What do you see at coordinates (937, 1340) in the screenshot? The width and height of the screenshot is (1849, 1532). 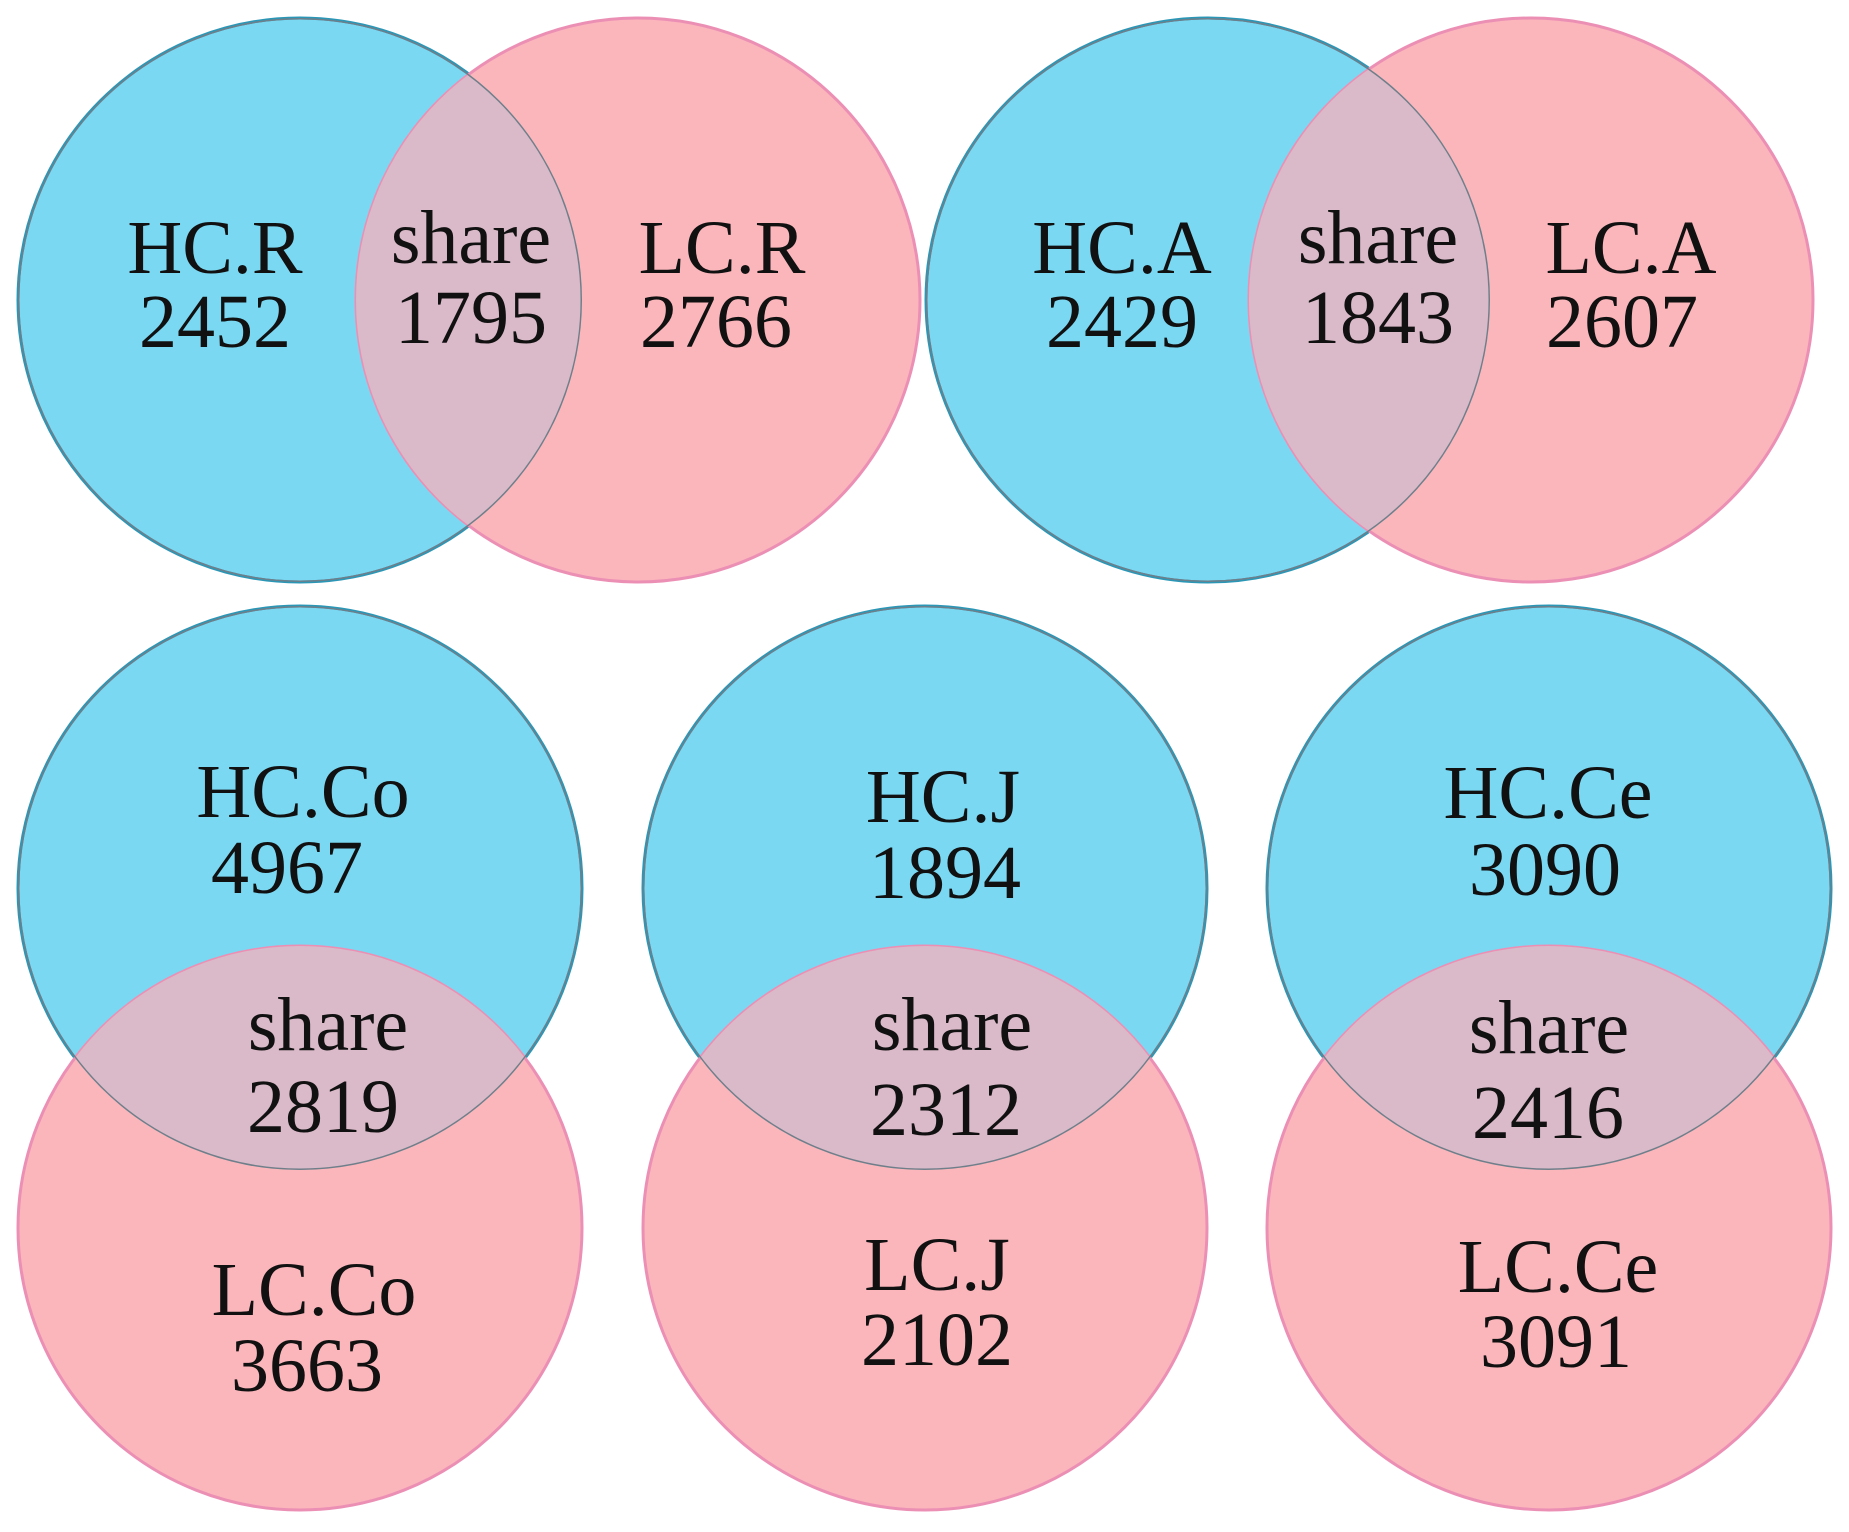 I see `lc-count: 2102` at bounding box center [937, 1340].